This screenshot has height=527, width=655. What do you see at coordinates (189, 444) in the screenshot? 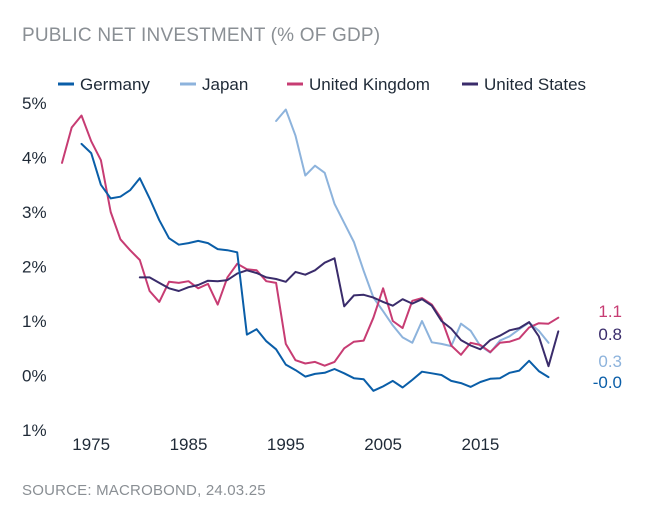
I see `x-tick-label: 1985` at bounding box center [189, 444].